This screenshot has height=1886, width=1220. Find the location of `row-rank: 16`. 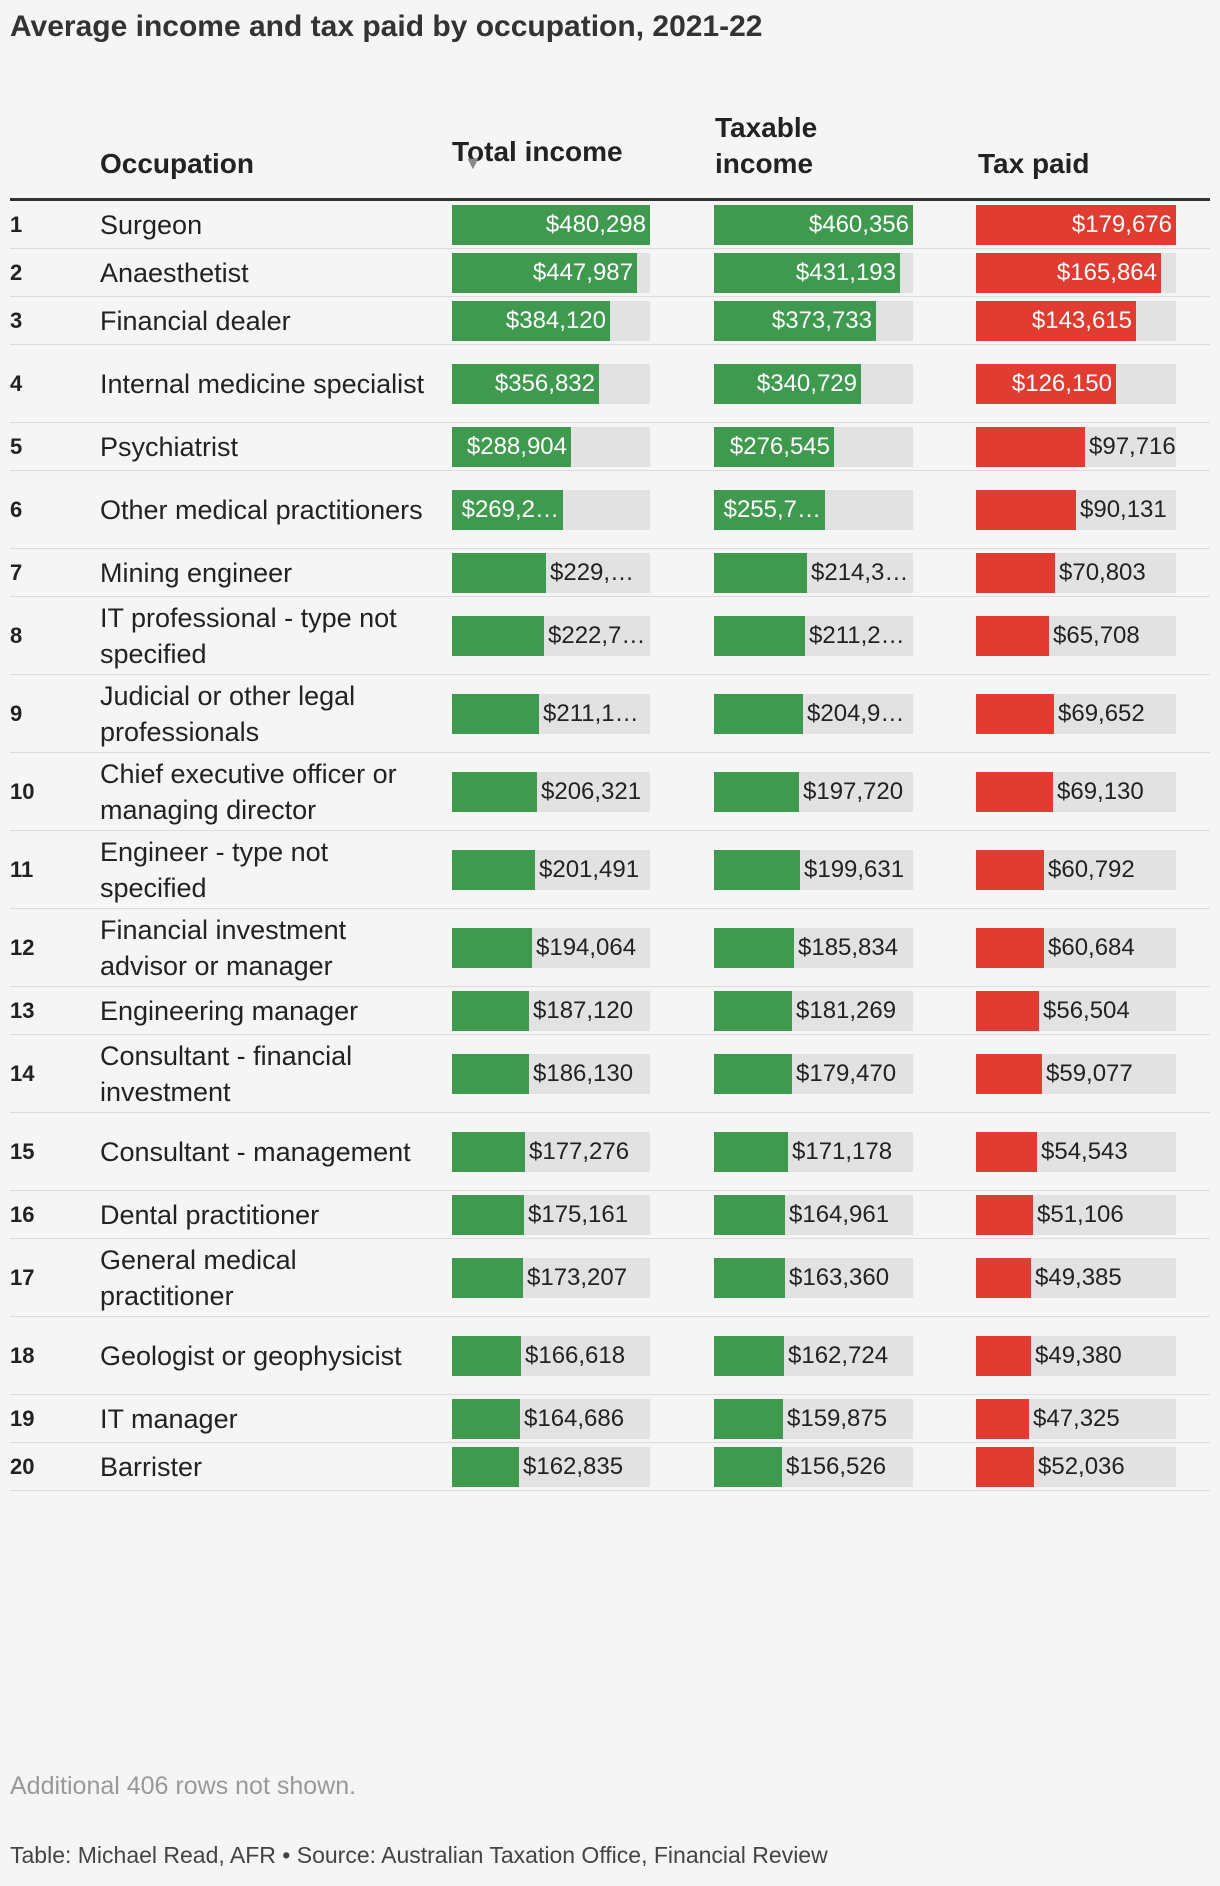

row-rank: 16 is located at coordinates (22, 1214).